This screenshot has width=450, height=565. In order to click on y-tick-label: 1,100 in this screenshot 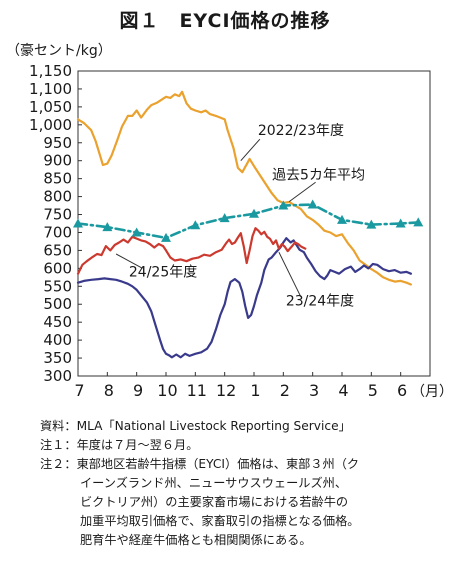, I will do `click(50, 89)`.